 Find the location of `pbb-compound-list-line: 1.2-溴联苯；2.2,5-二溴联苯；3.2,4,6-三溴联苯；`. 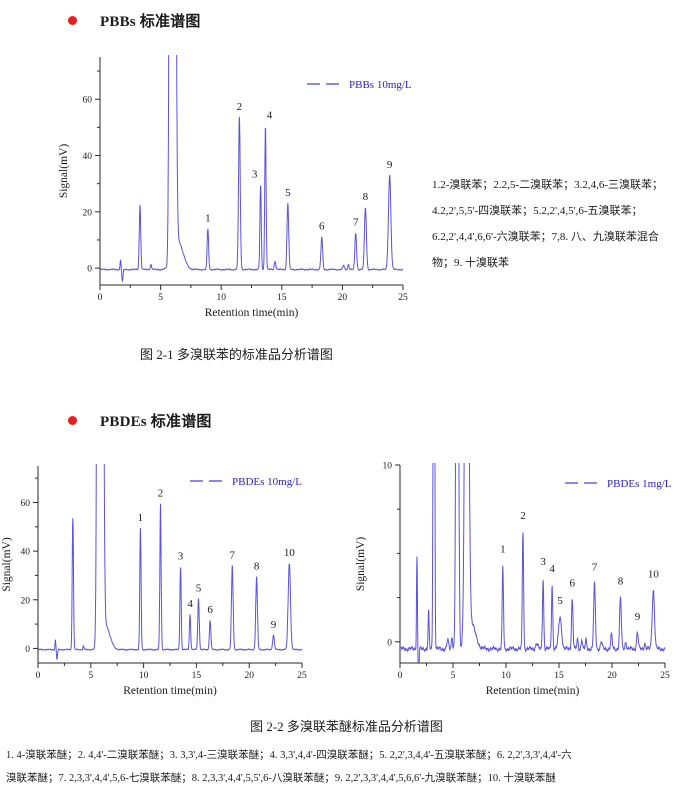

pbb-compound-list-line: 1.2-溴联苯；2.2,5-二溴联苯；3.2,4,6-三溴联苯； is located at coordinates (547, 185).